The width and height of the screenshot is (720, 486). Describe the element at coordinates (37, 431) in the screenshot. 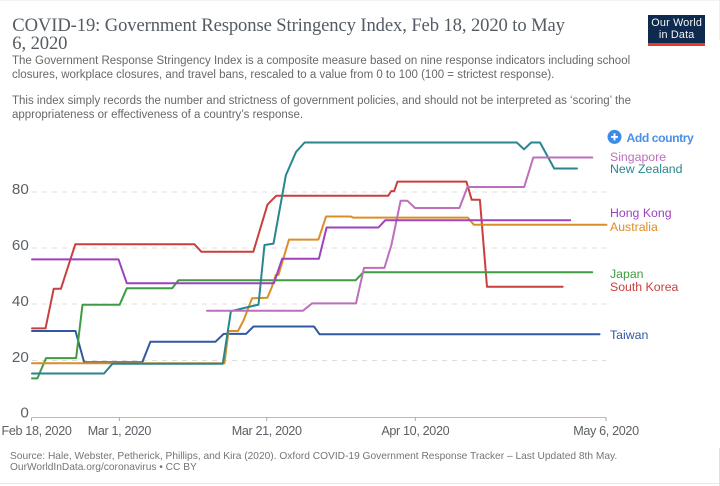

I see `svg-text: Feb 18, 2020` at that location.